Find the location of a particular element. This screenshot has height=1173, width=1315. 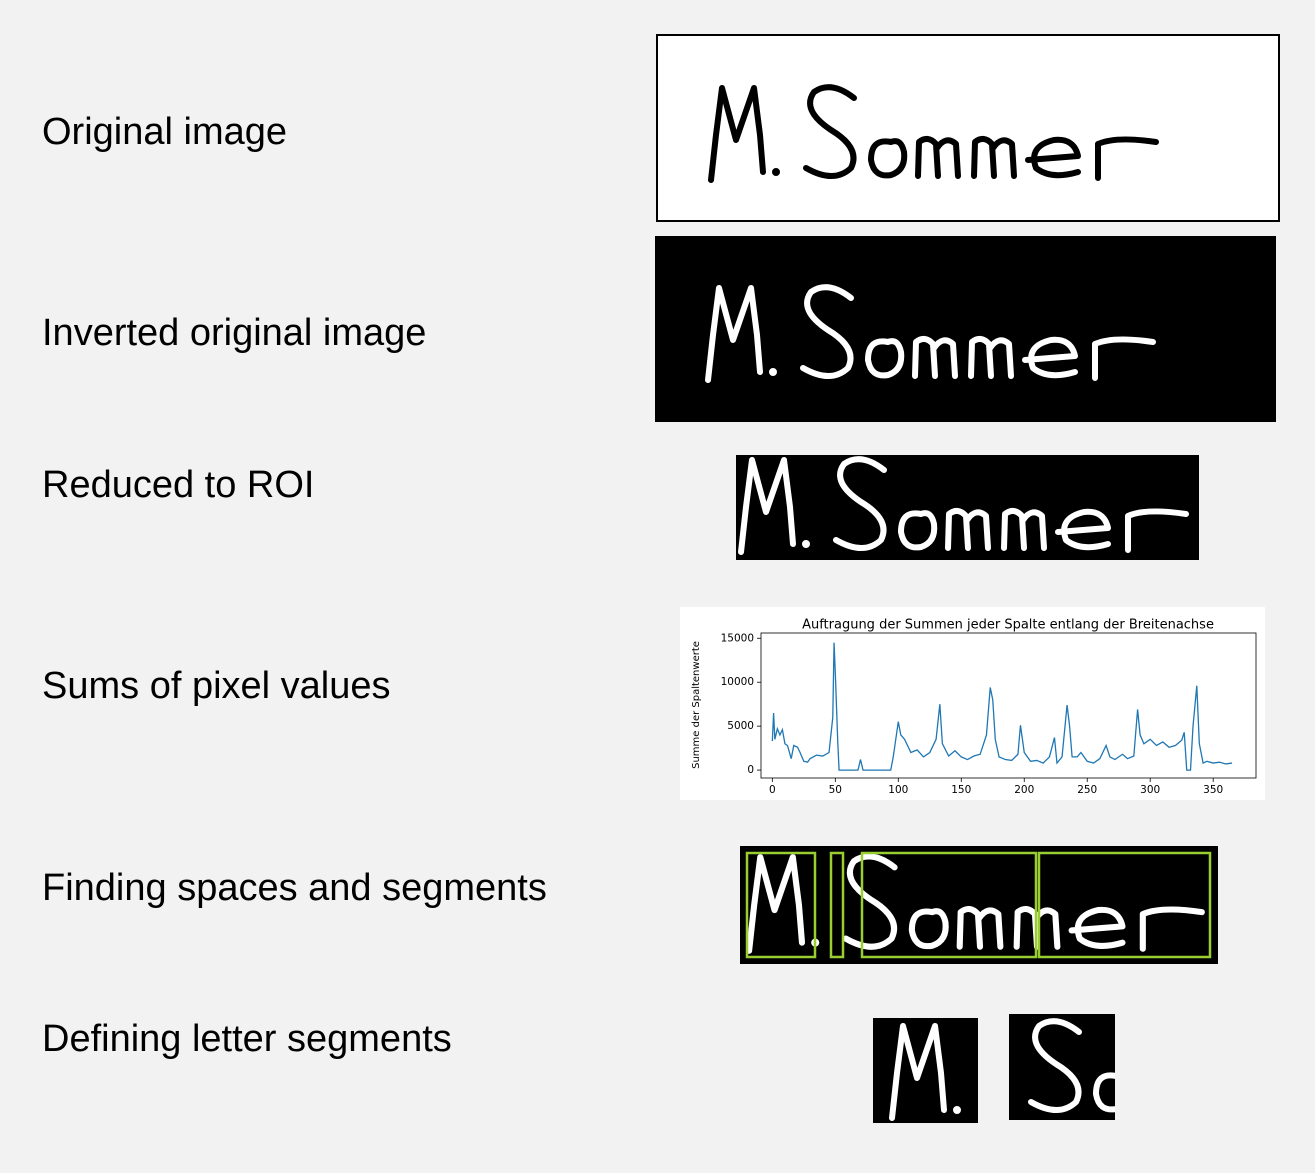

y-axis-label: Summe der Spaltenwerte is located at coordinates (696, 705).